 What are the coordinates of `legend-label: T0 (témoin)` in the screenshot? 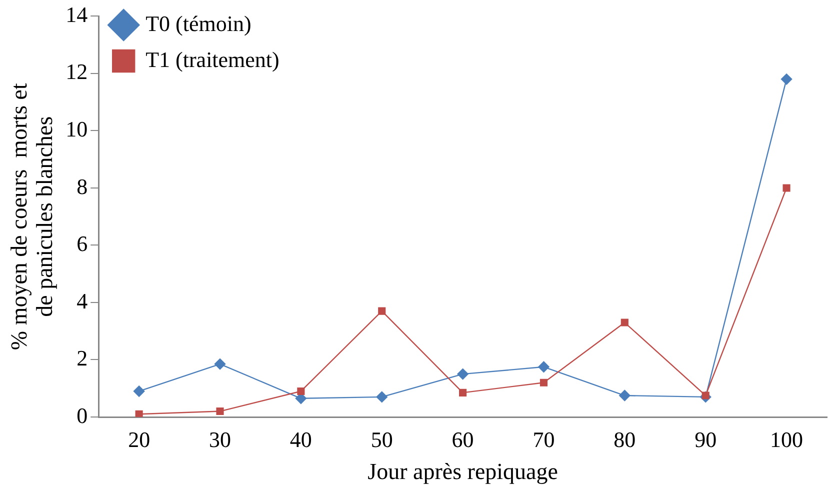 It's located at (199, 23).